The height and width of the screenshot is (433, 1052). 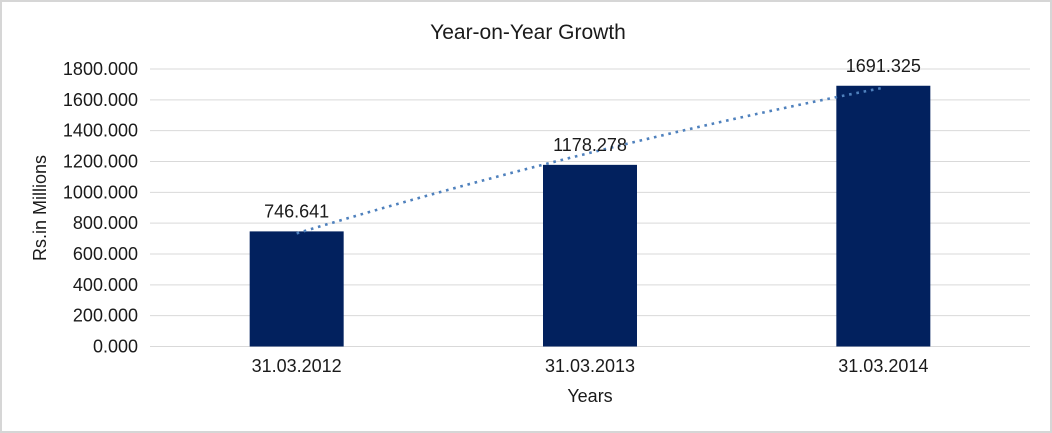 I want to click on y-tick-label: 1800.000, so click(x=100, y=69).